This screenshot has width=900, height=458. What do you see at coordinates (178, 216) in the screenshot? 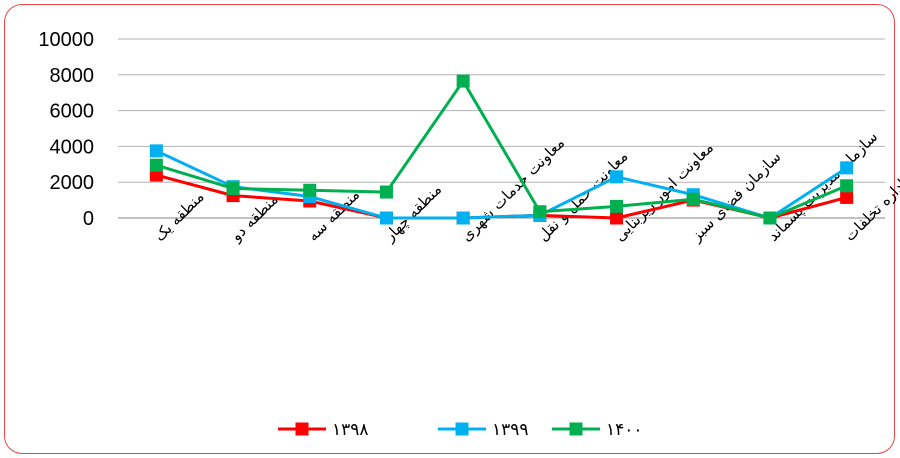
I see `x-category-label: منطقه یک` at bounding box center [178, 216].